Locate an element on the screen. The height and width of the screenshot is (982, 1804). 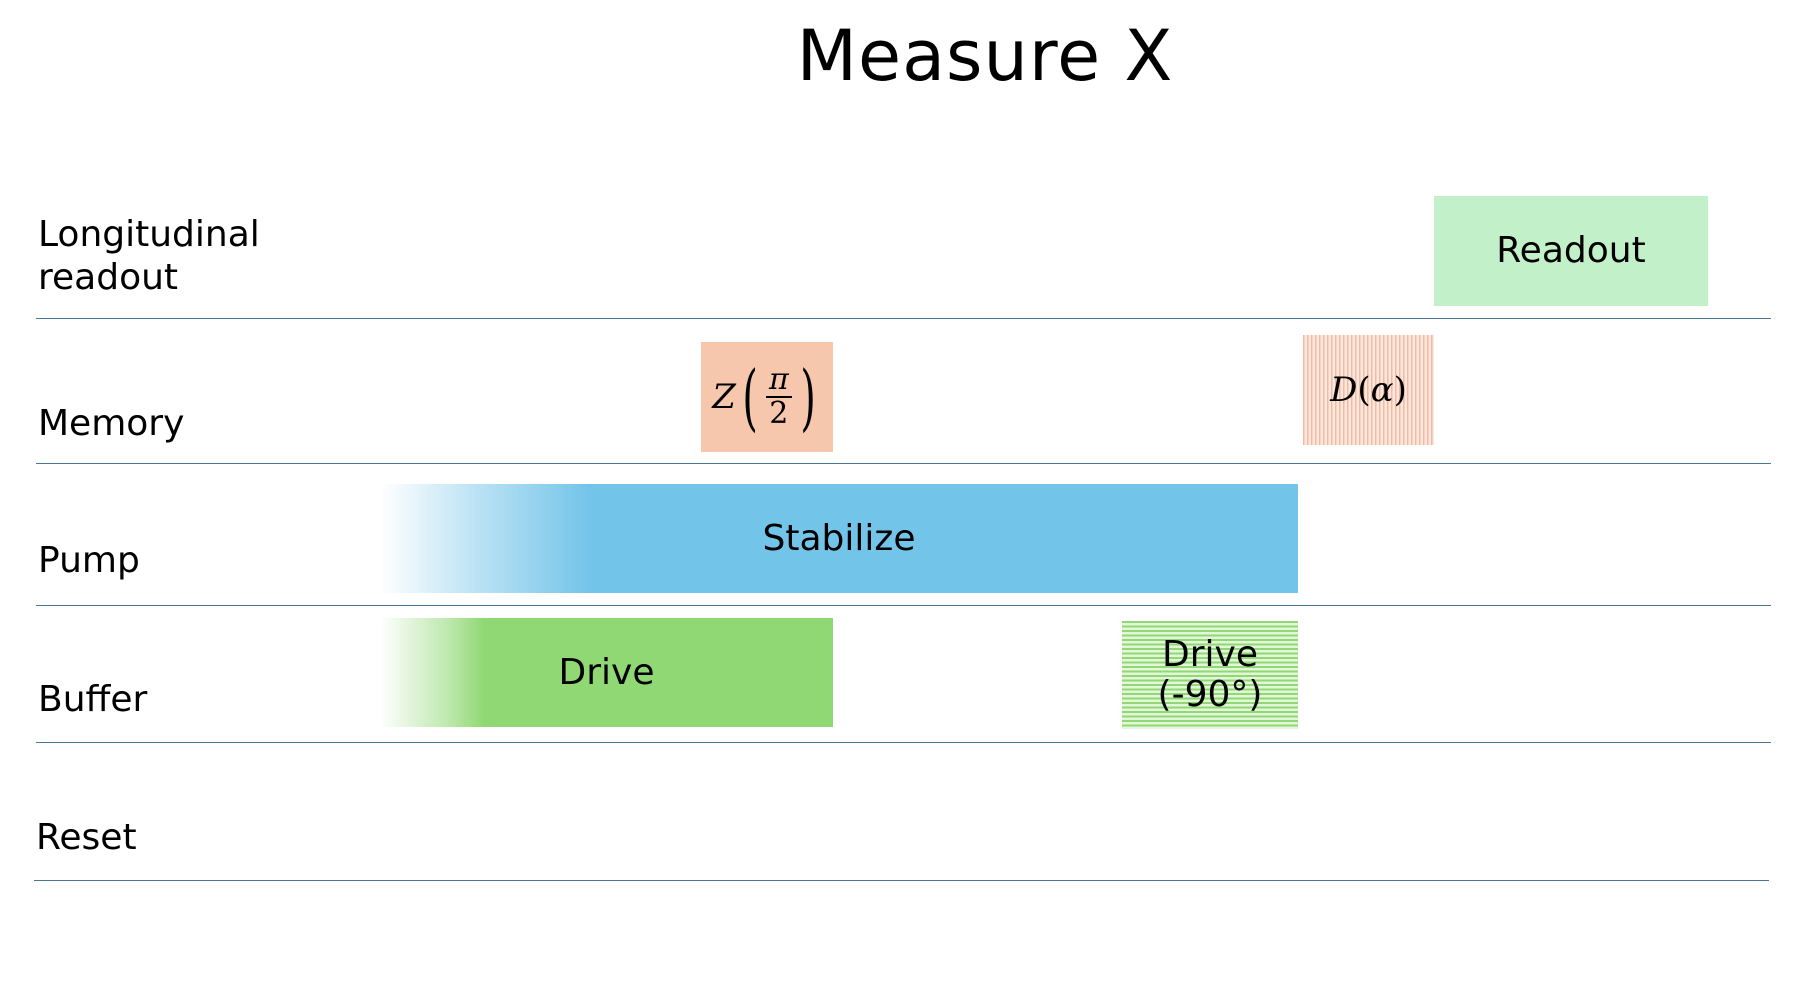
row-label-longitudinal-readout: Longitudinal readout is located at coordinates (149, 256).